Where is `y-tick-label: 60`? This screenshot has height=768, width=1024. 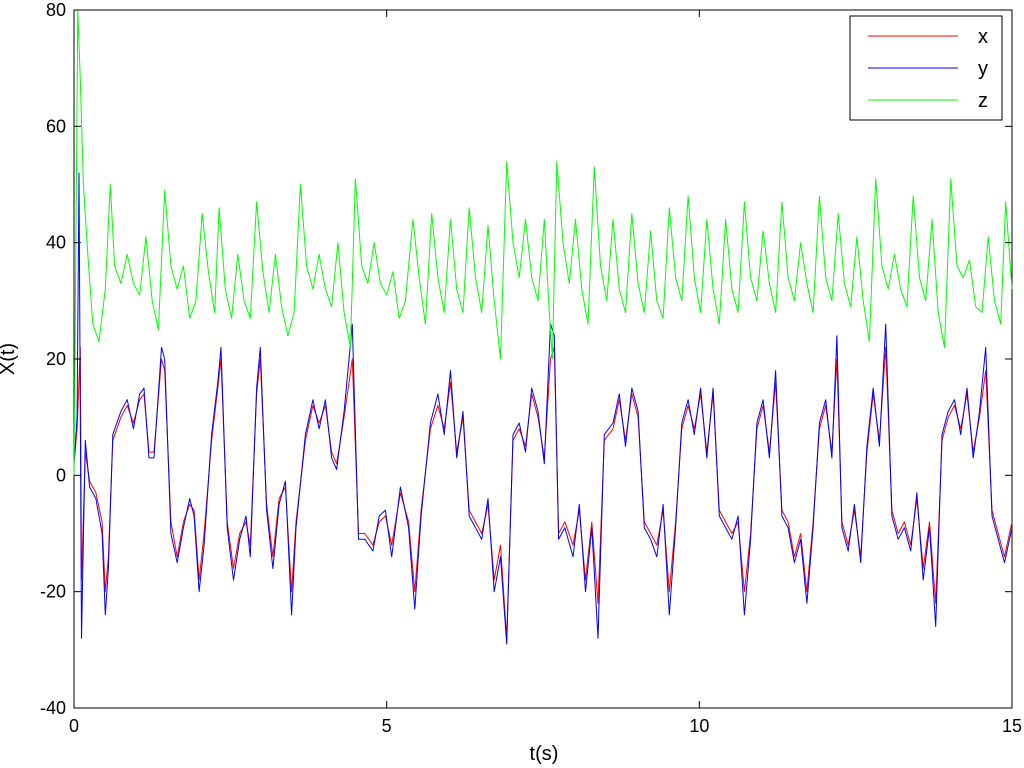
y-tick-label: 60 is located at coordinates (56, 126).